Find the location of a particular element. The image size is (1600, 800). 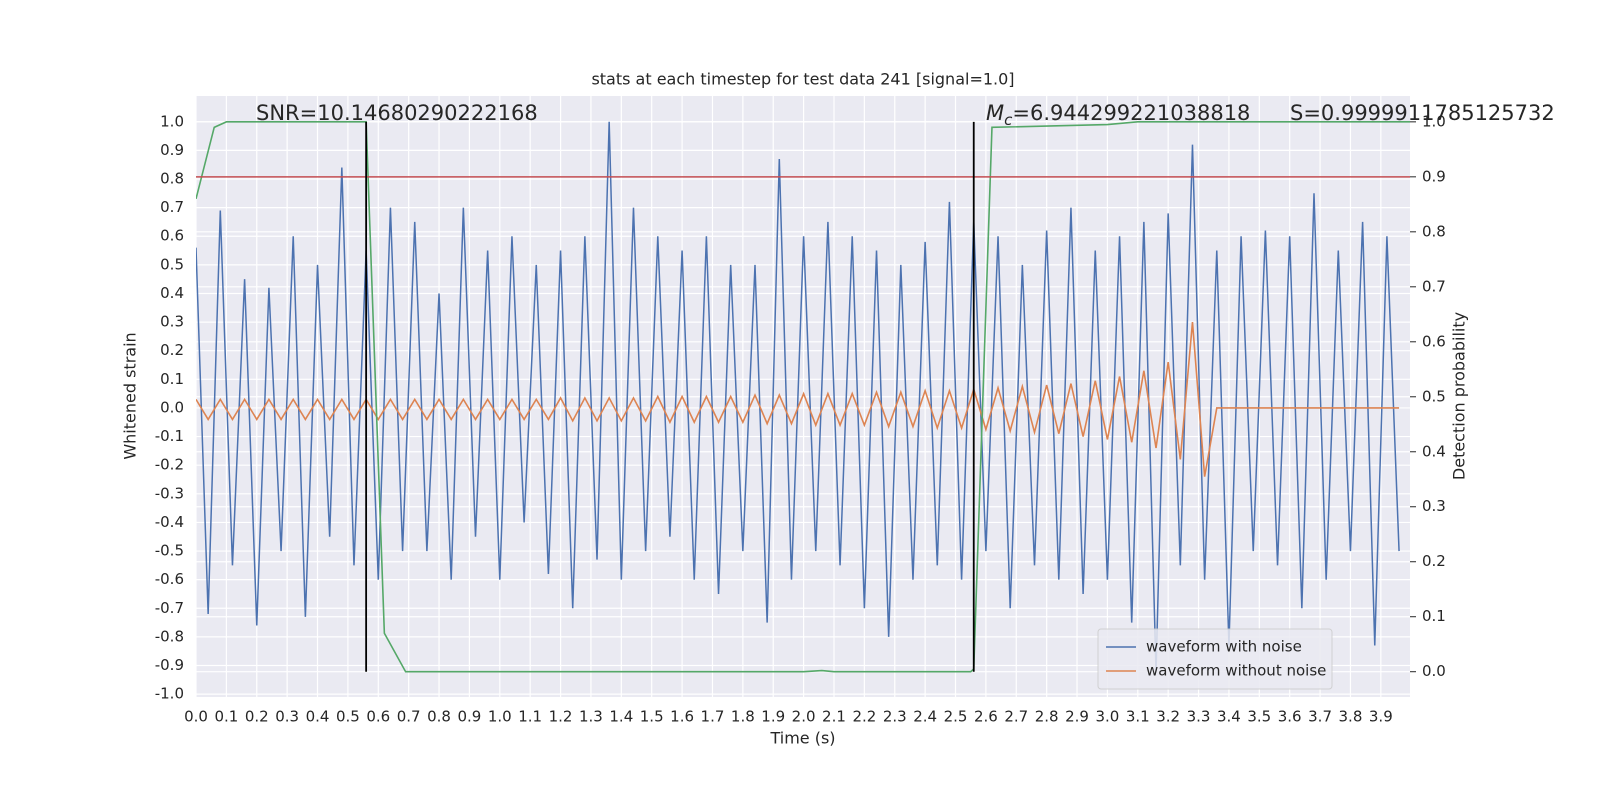

x-tick-label: 0.1 is located at coordinates (226, 717).